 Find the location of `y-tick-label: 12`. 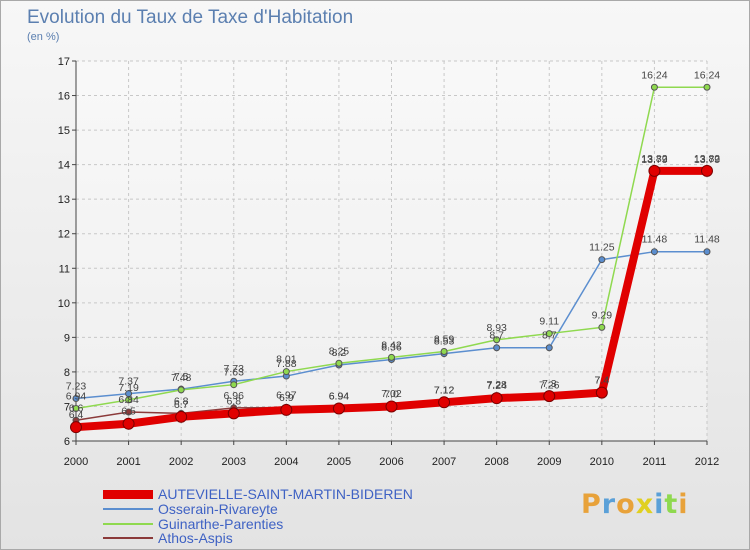

y-tick-label: 12 is located at coordinates (64, 235).